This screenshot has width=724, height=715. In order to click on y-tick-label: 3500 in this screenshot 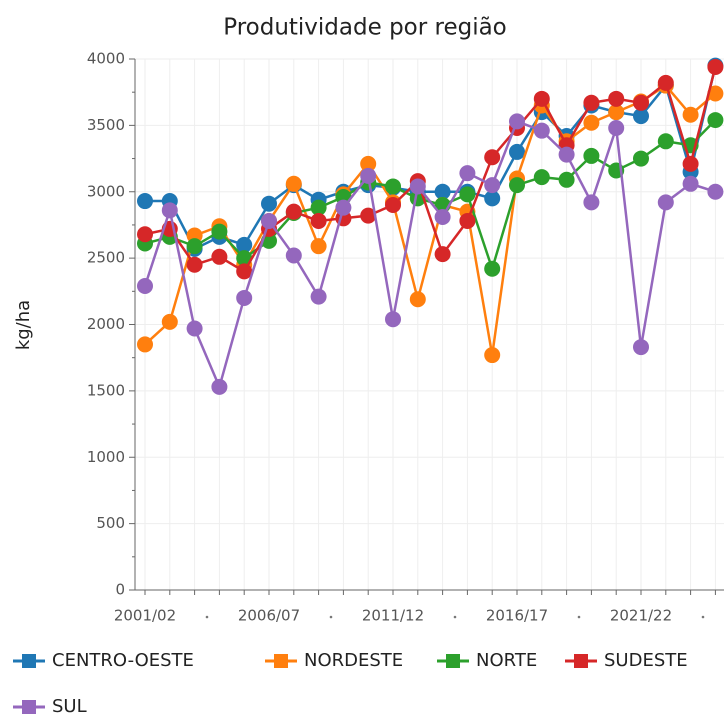, I will do `click(106, 125)`.